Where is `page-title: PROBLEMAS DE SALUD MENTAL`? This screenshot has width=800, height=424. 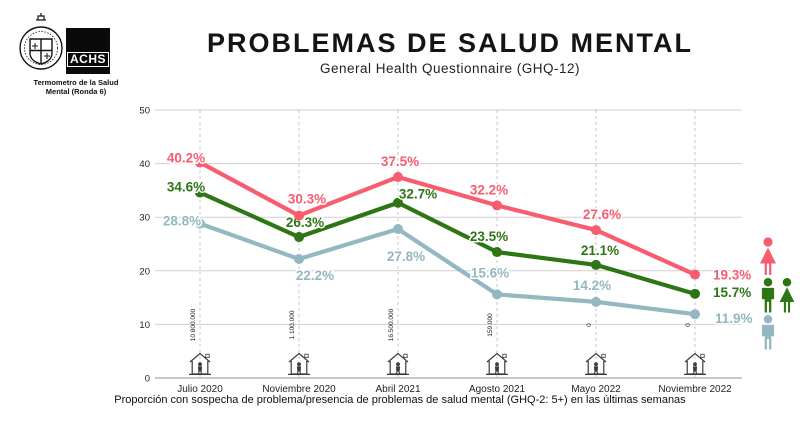
page-title: PROBLEMAS DE SALUD MENTAL is located at coordinates (450, 43).